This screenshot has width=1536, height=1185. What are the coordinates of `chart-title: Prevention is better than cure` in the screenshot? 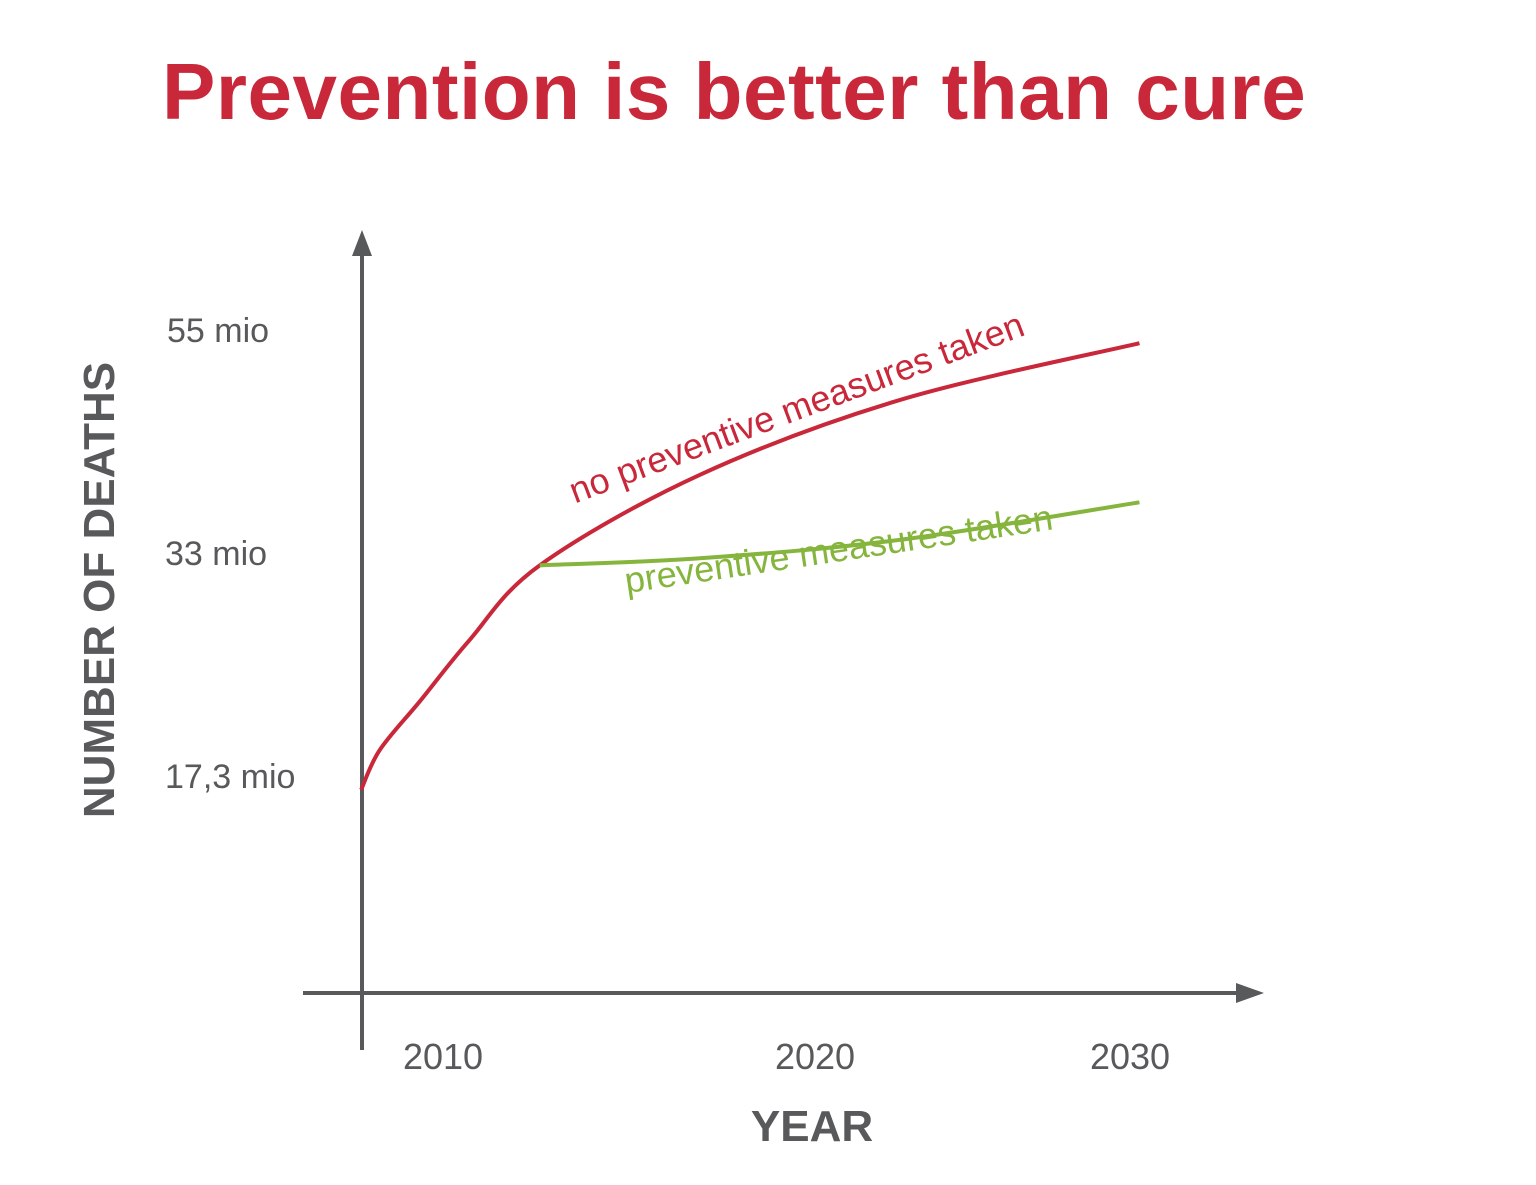 It's located at (734, 91).